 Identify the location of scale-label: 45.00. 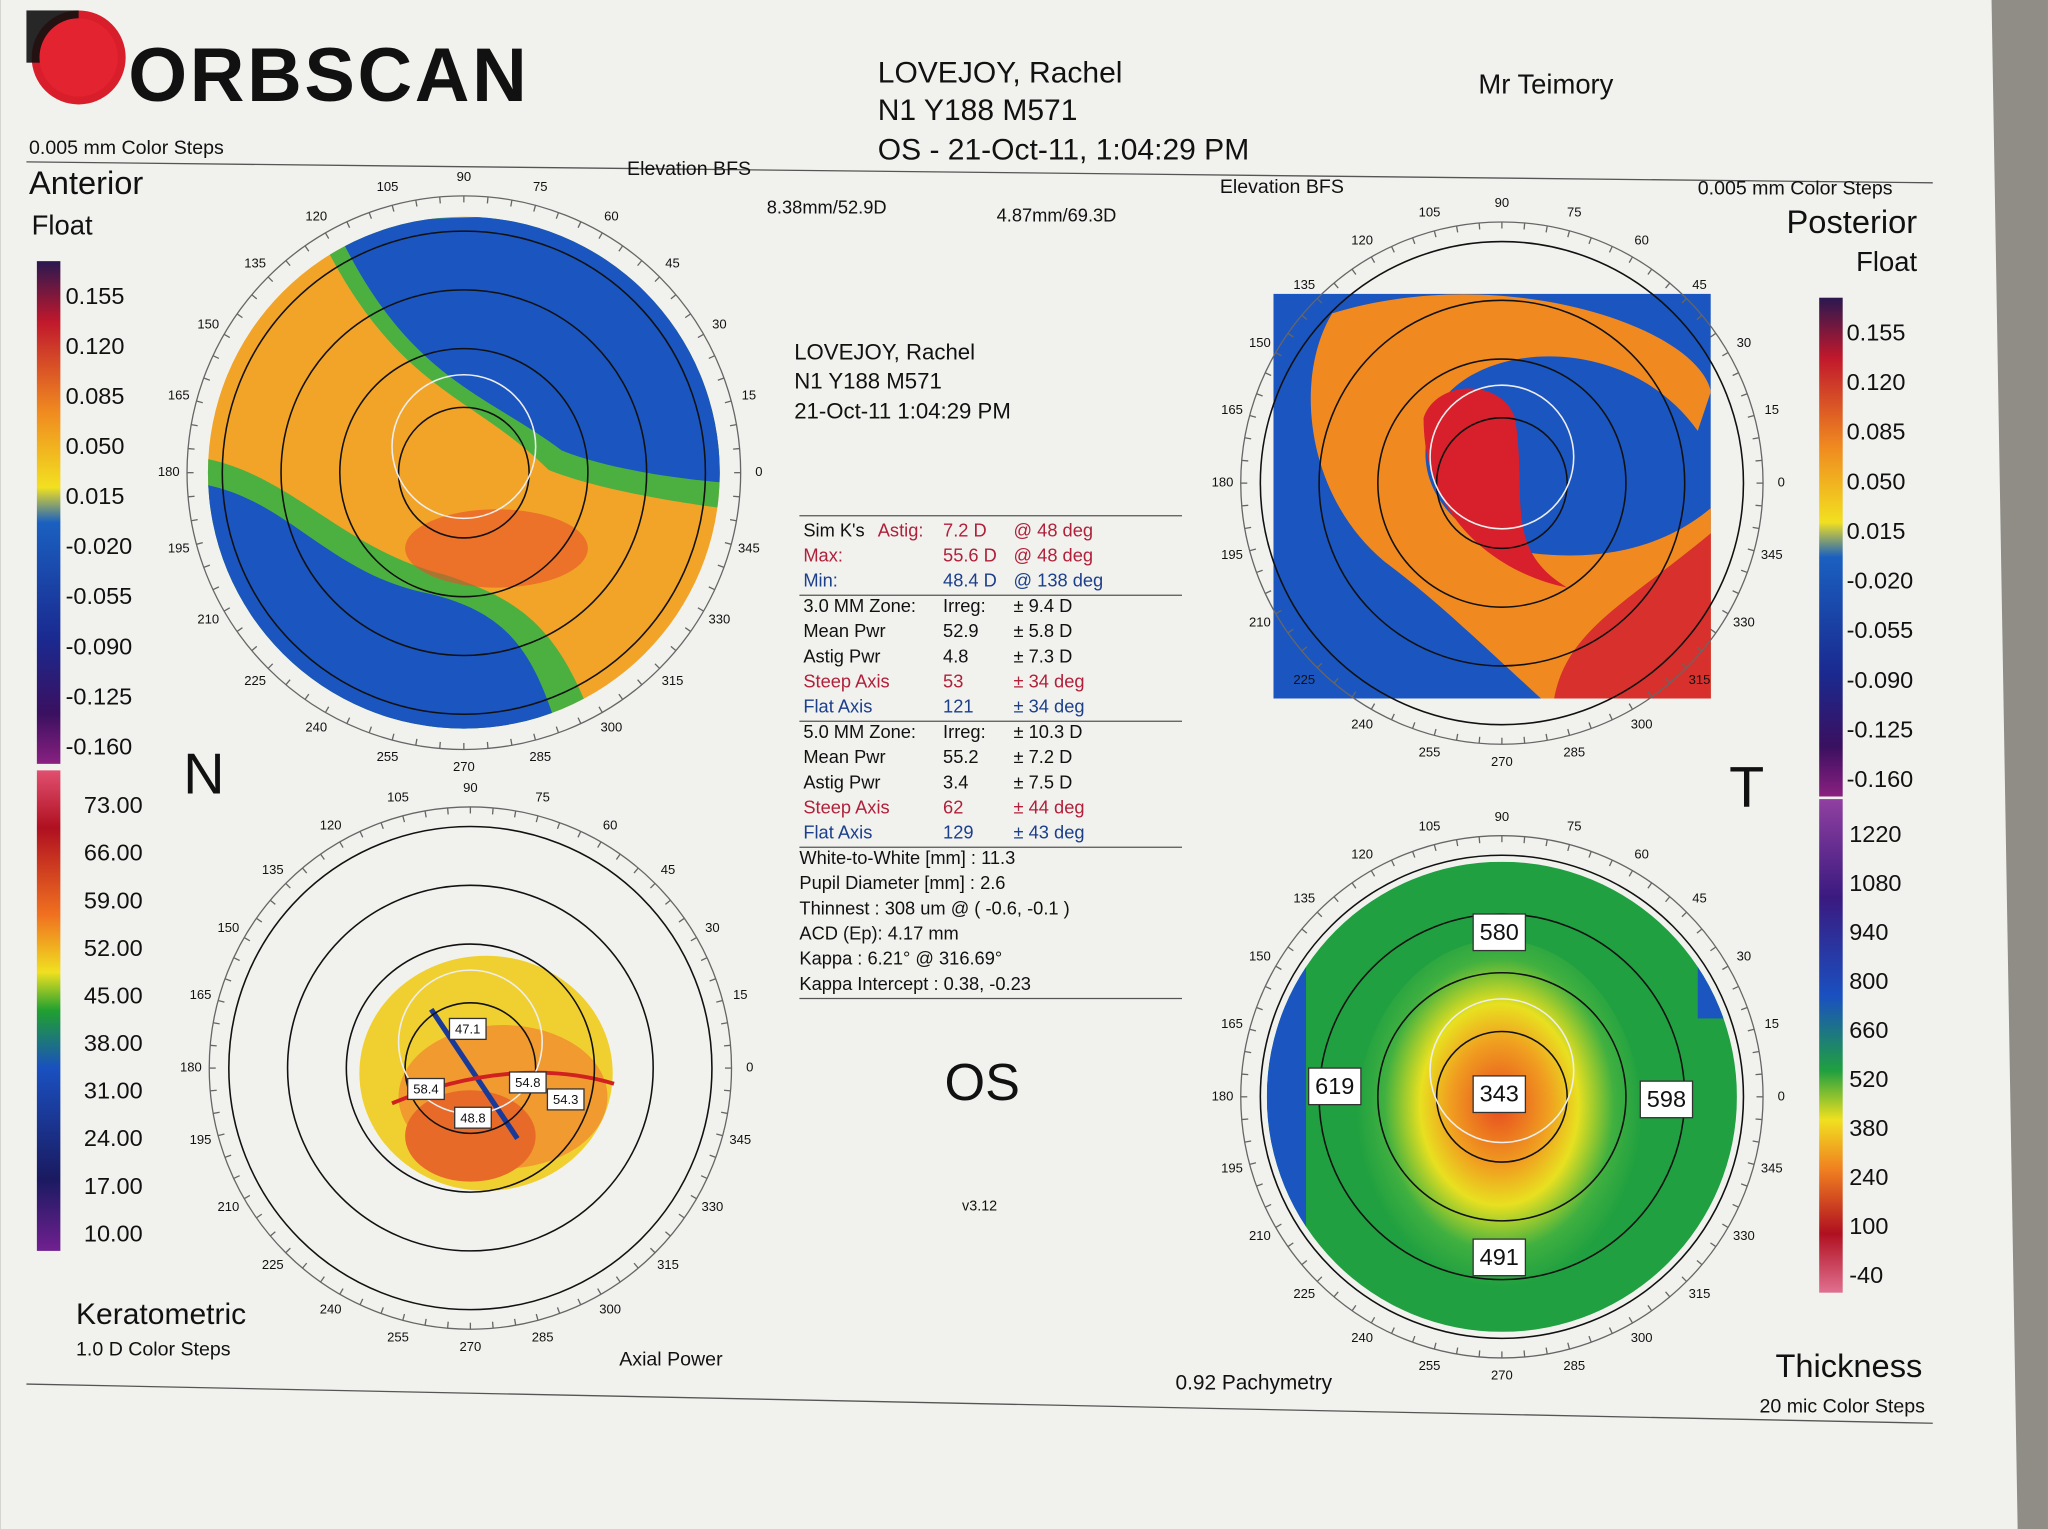
(113, 995).